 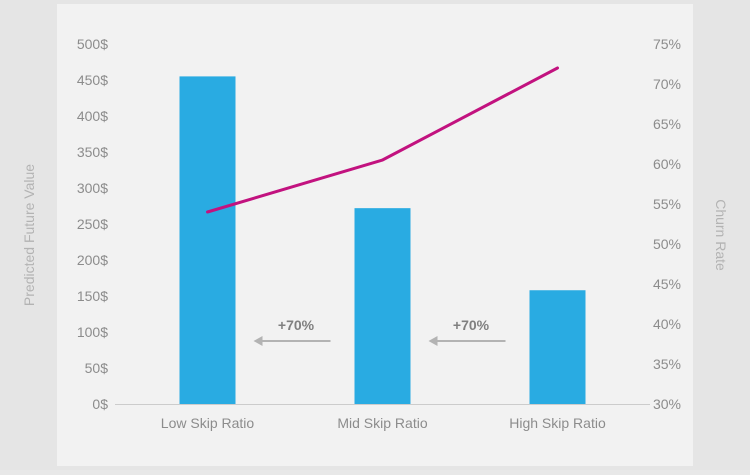 I want to click on y-right-tick-label: 35%, so click(x=667, y=364).